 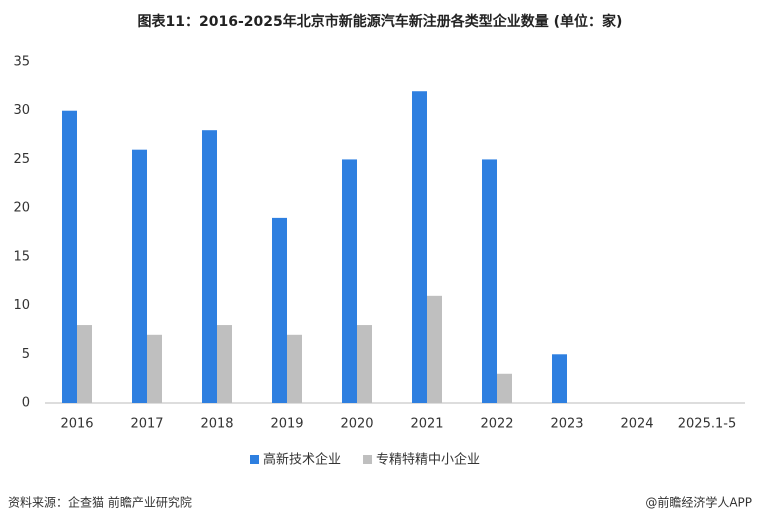 I want to click on x-tick-label: 2020, so click(x=356, y=424).